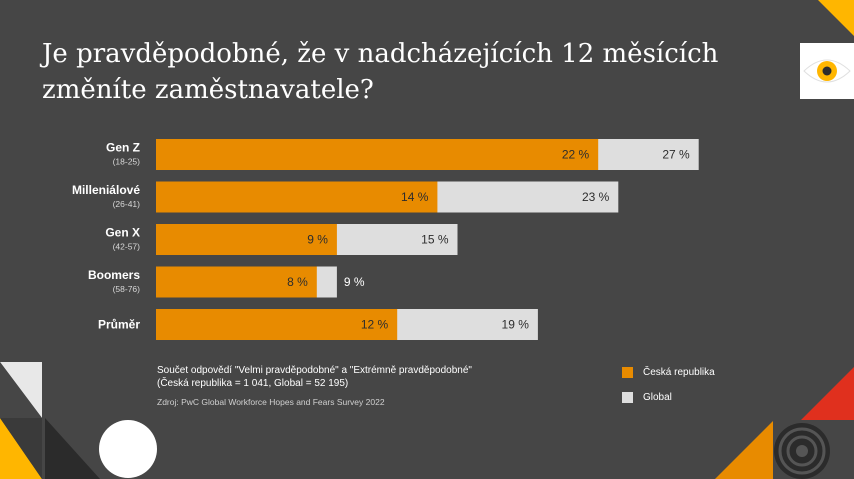  I want to click on decor-orange-triangle, so click(744, 450).